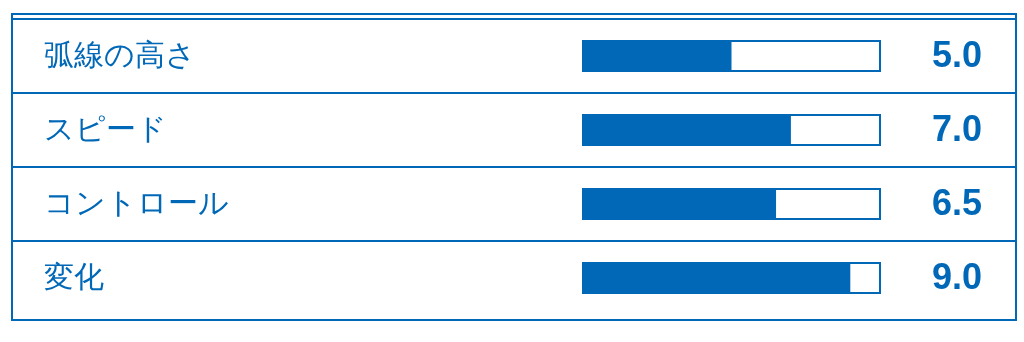 Image resolution: width=1024 pixels, height=342 pixels. I want to click on y-tick-label: 弧線の高さ, so click(120, 54).